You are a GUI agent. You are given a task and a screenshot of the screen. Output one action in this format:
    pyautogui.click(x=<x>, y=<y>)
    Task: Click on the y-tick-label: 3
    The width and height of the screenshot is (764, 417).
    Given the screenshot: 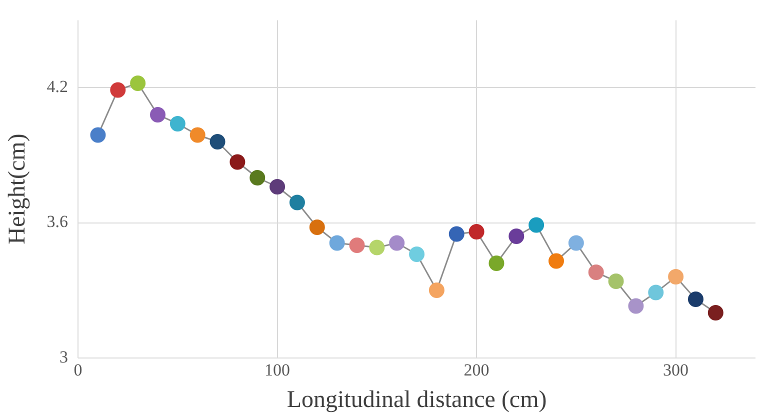 What is the action you would take?
    pyautogui.click(x=64, y=356)
    